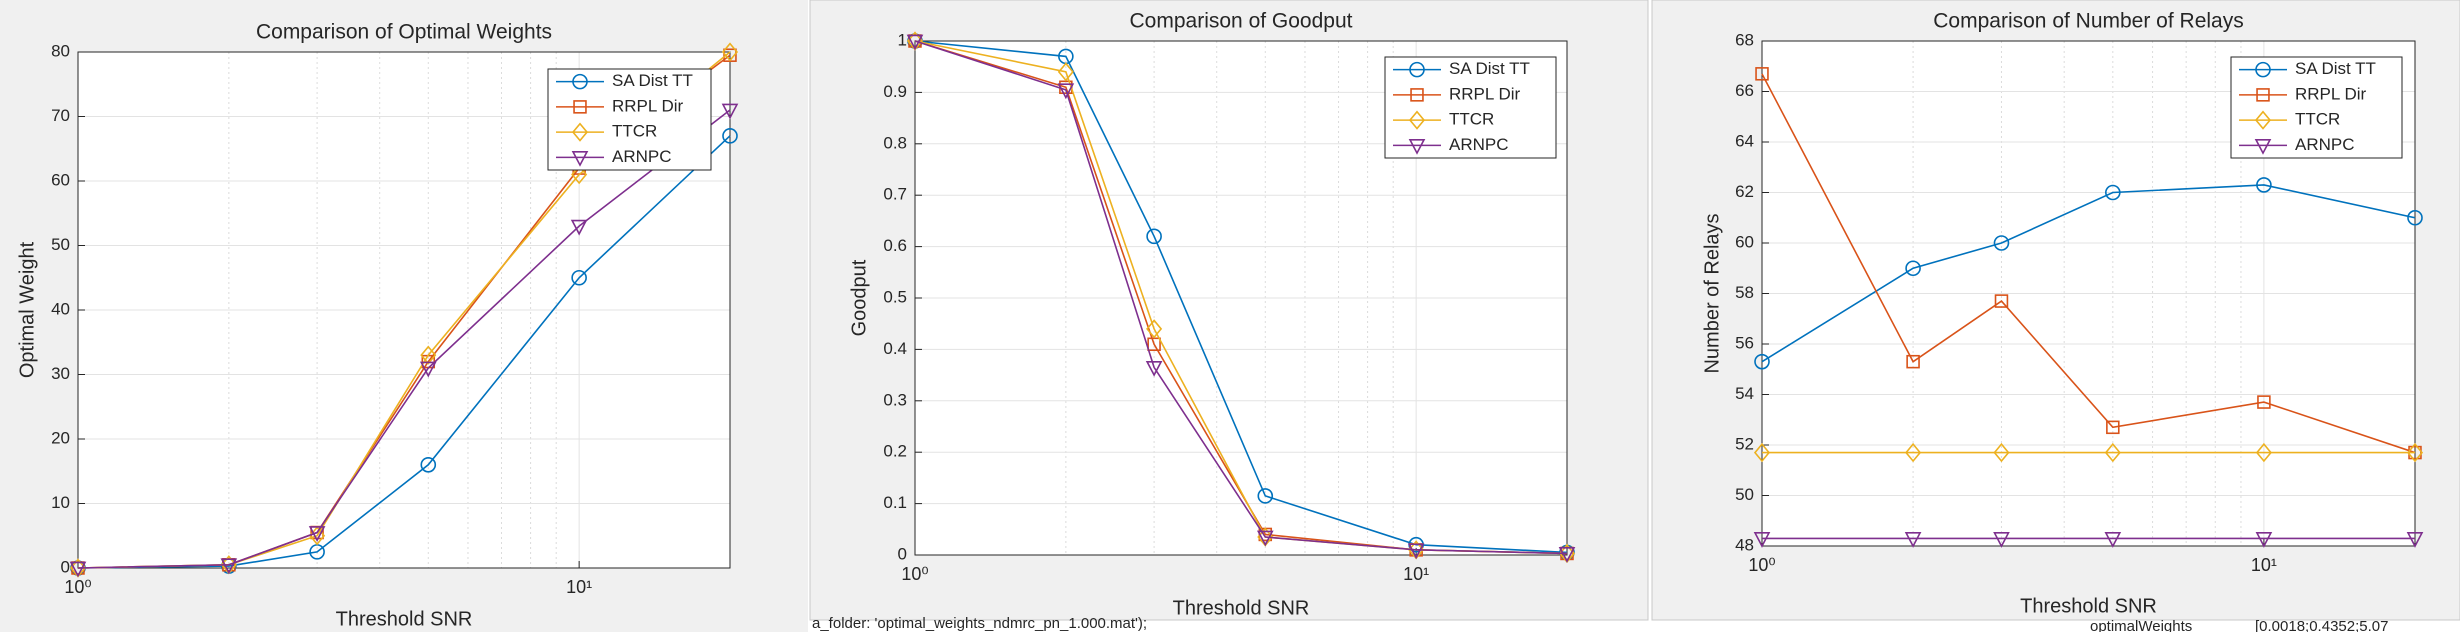 This screenshot has height=632, width=2460. What do you see at coordinates (60, 373) in the screenshot?
I see `y-tick-label: 30` at bounding box center [60, 373].